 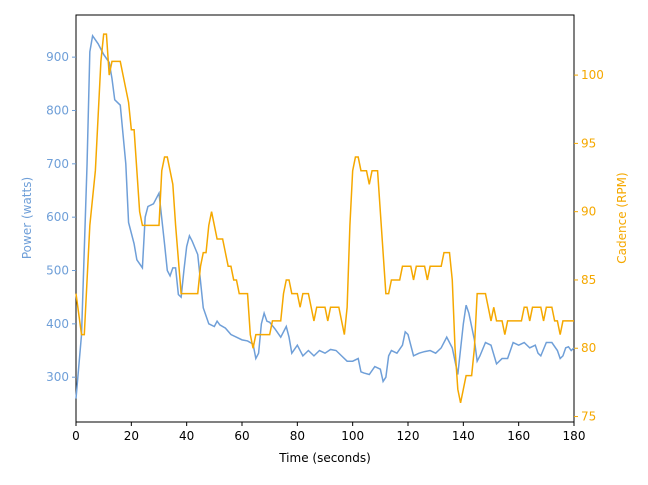 What do you see at coordinates (592, 75) in the screenshot?
I see `y2-tick-label: 100` at bounding box center [592, 75].